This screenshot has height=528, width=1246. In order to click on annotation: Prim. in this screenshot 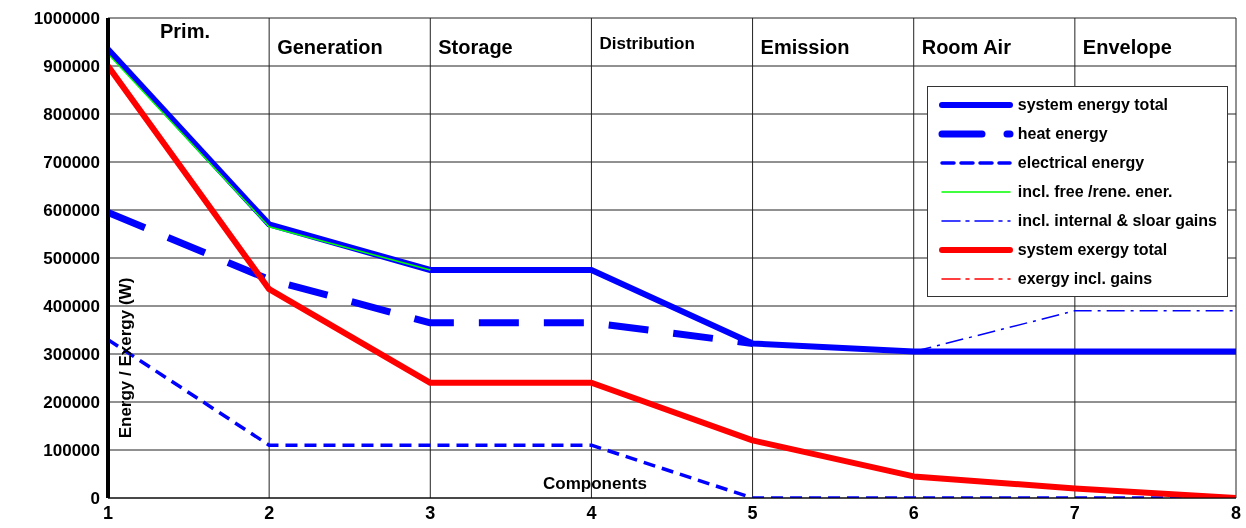, I will do `click(185, 31)`.